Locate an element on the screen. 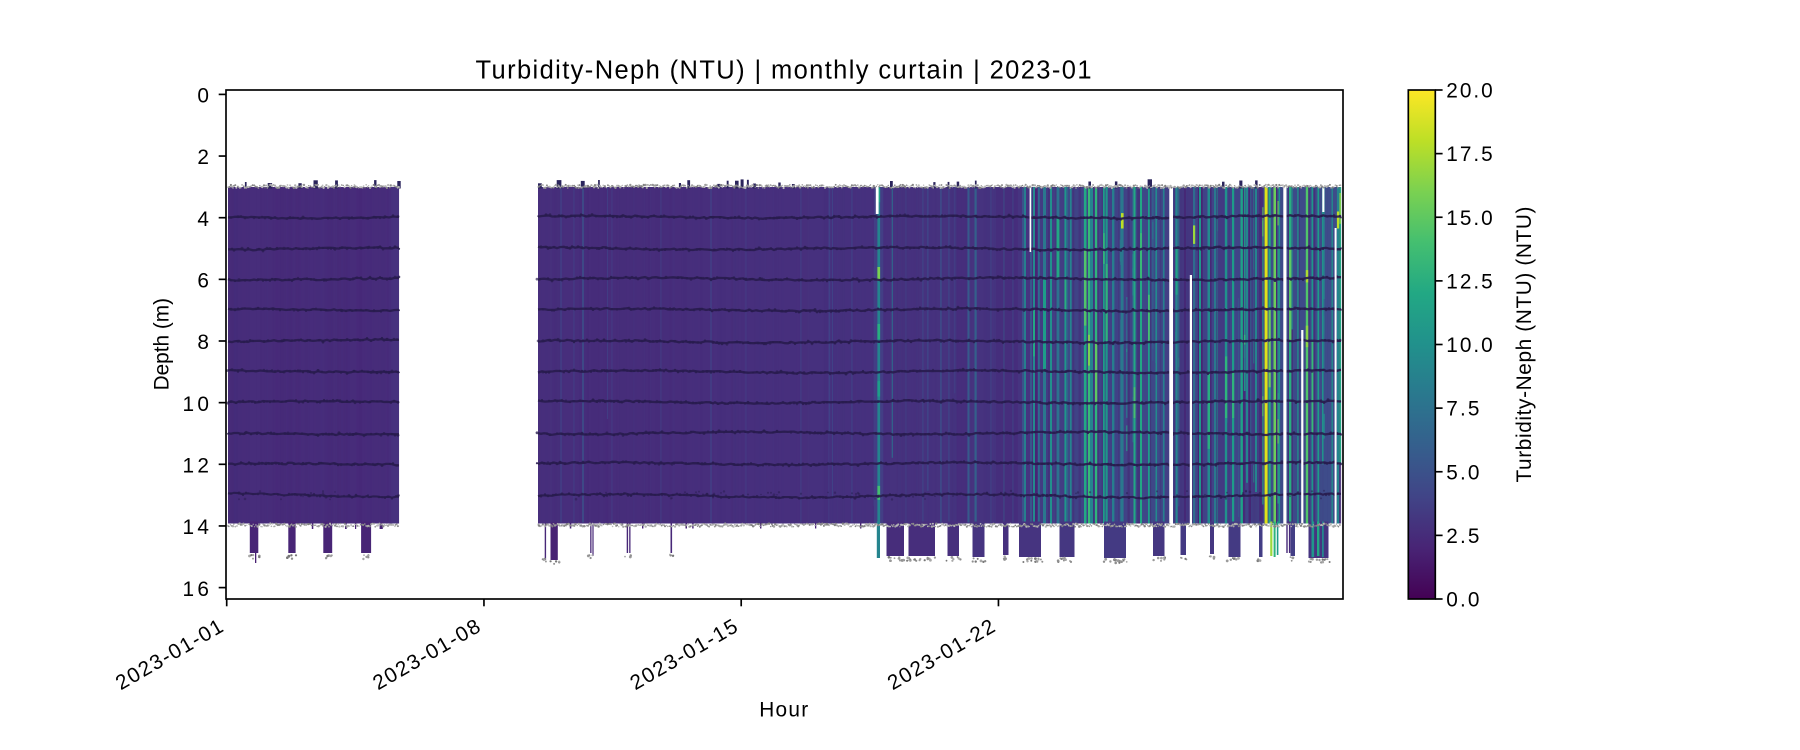 This screenshot has width=1800, height=750. svg-text: 5.0 is located at coordinates (1462, 472).